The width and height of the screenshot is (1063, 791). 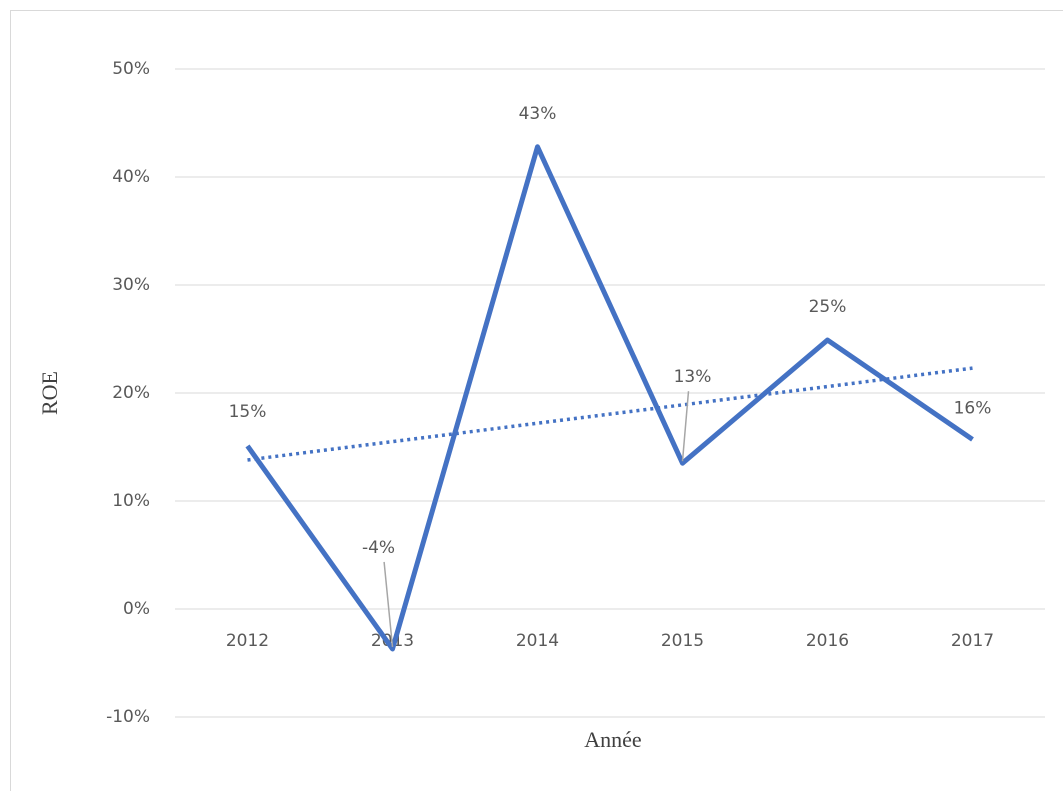 I want to click on y-tick-label: 50%, so click(x=131, y=69).